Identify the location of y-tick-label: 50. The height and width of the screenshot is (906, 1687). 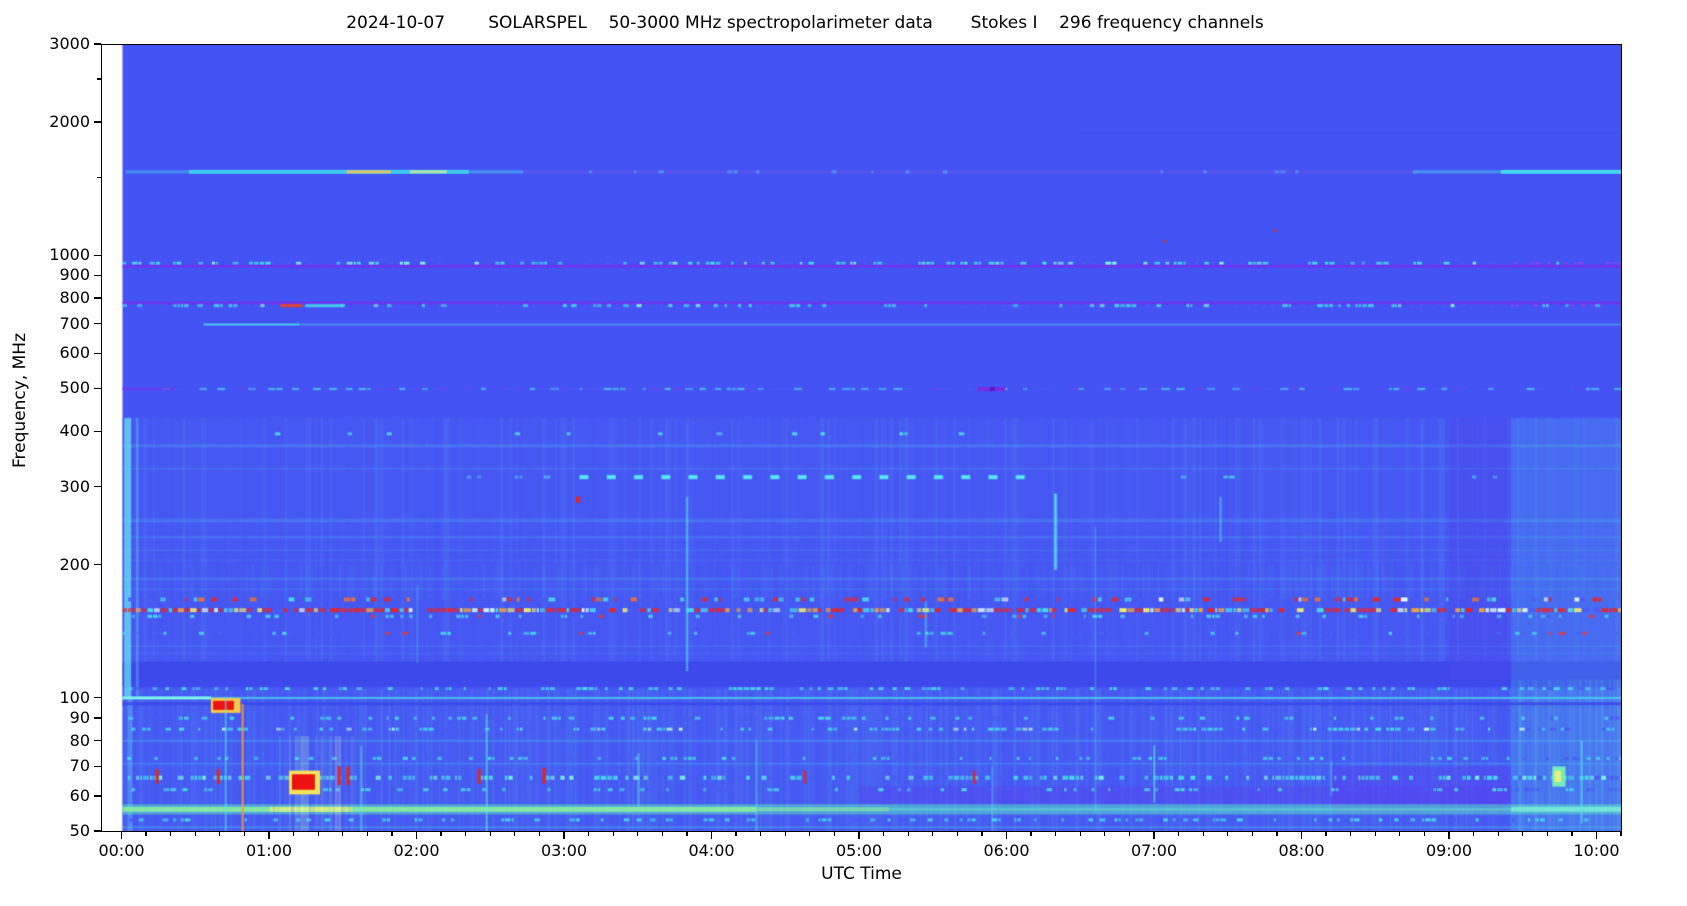
(79, 830).